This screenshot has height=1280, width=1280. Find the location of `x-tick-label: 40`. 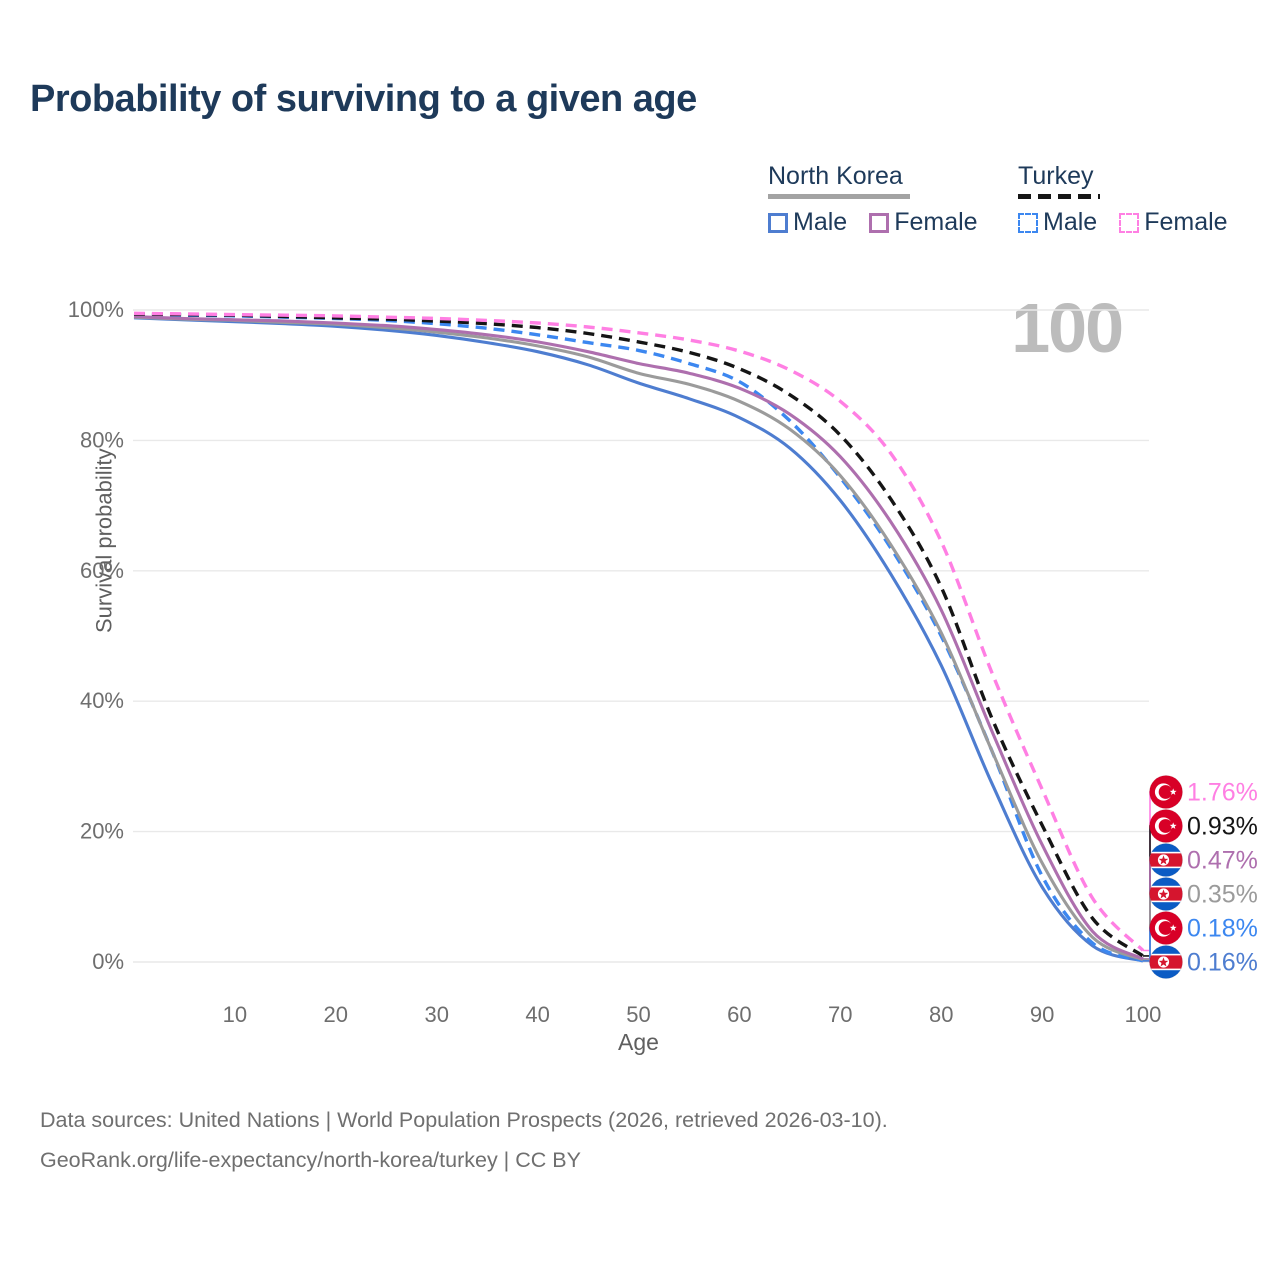

x-tick-label: 40 is located at coordinates (537, 1014).